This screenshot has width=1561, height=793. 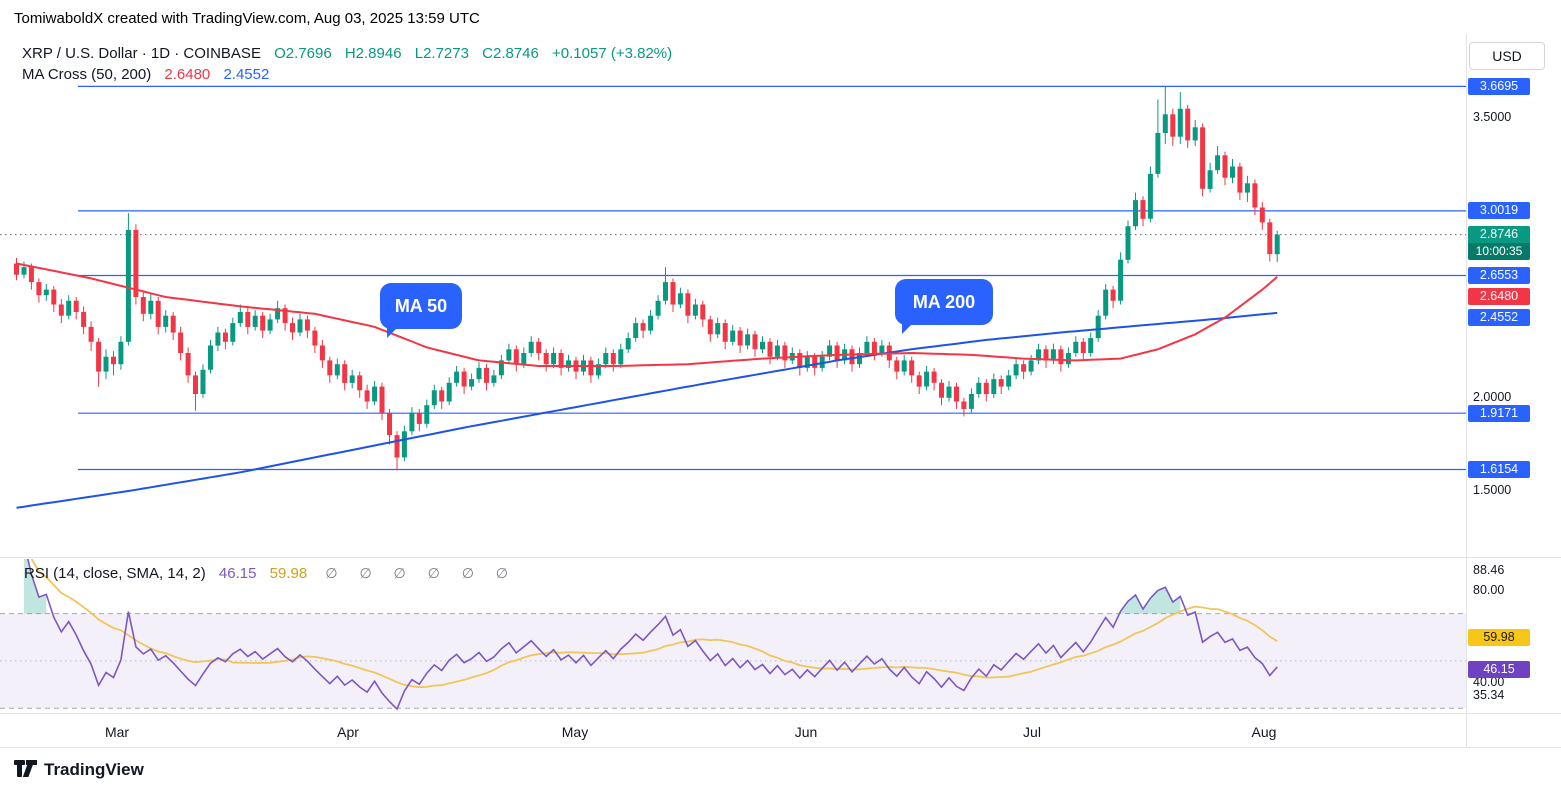 I want to click on price-axis-separator, so click(x=1466, y=390).